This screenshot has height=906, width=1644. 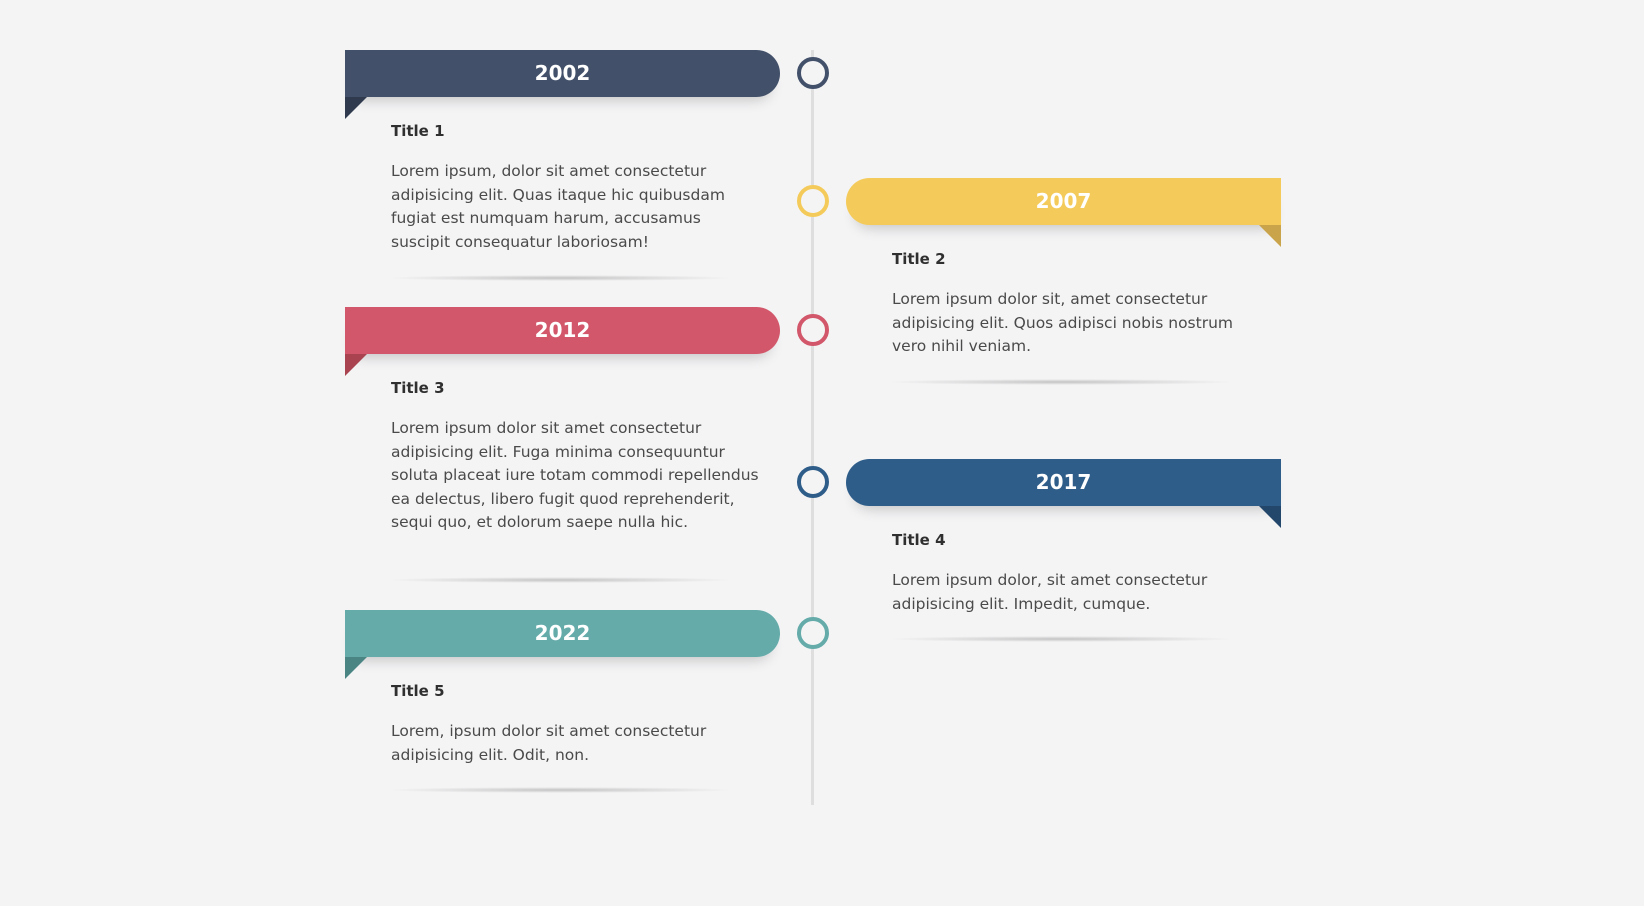 I want to click on timeline-marker-2017, so click(x=813, y=482).